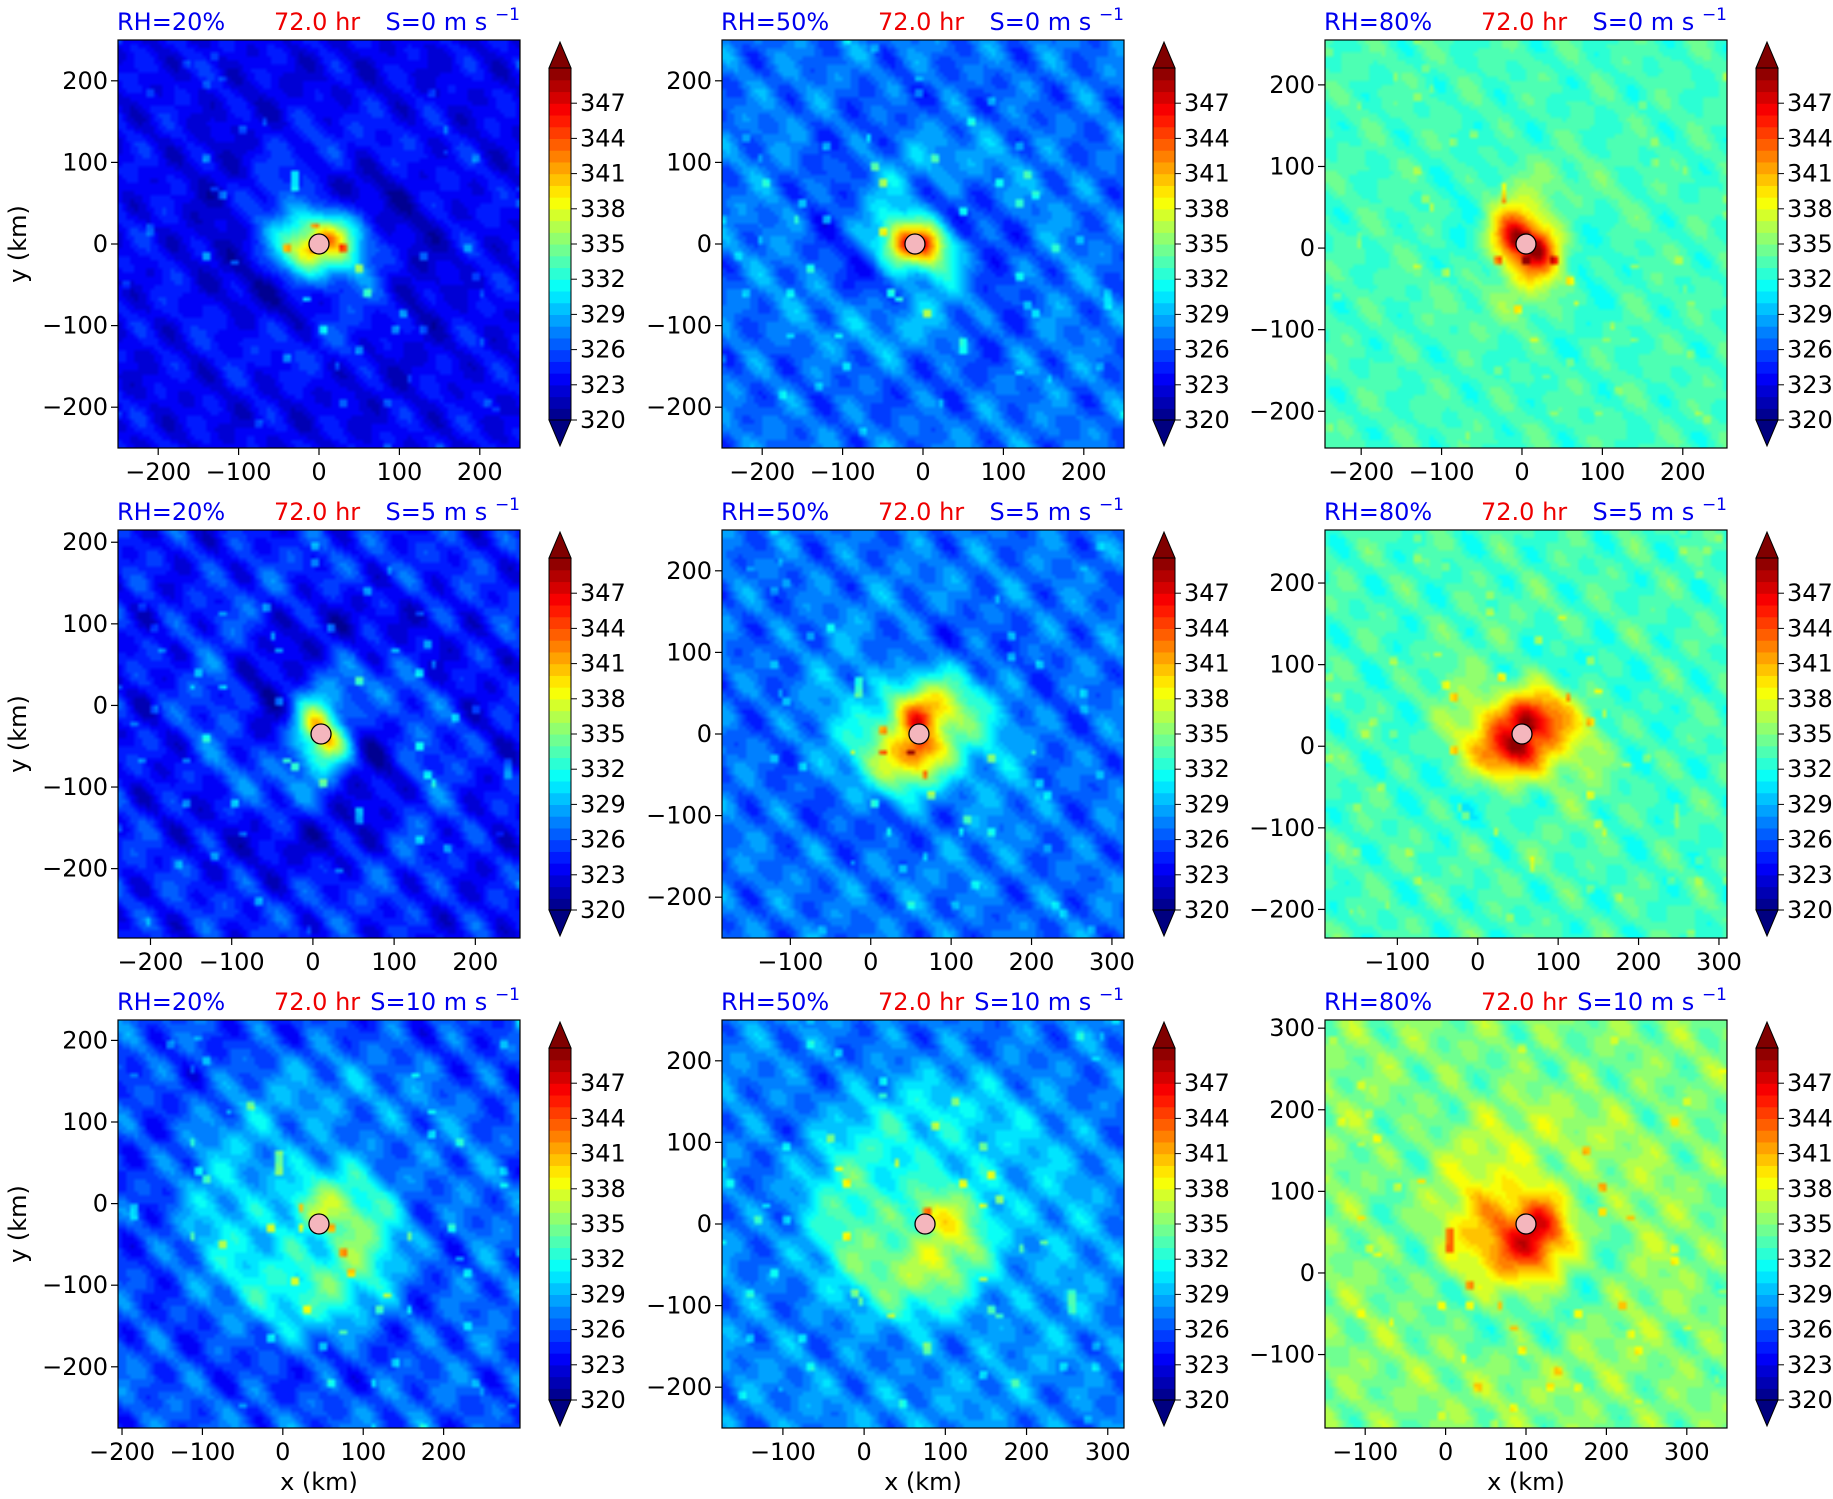  Describe the element at coordinates (603, 1083) in the screenshot. I see `colorbar-tick-label: 347` at that location.